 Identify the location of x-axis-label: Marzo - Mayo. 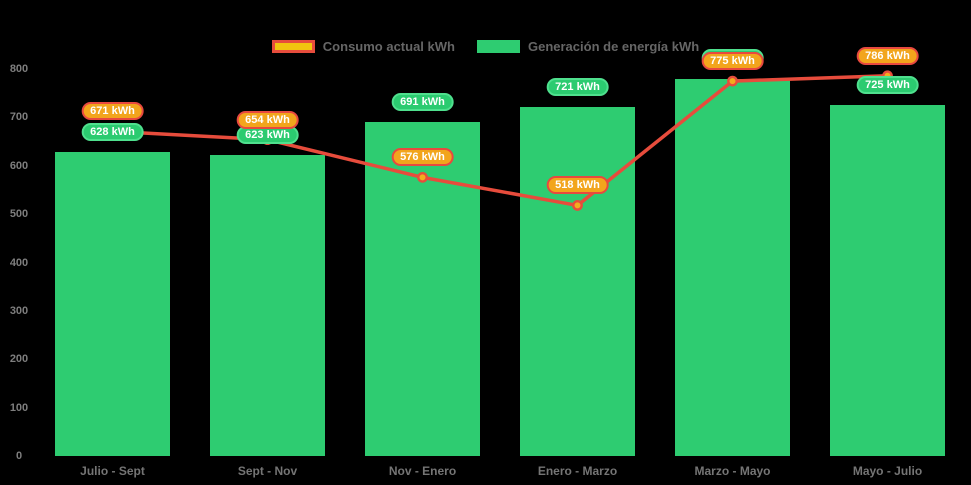
(732, 471).